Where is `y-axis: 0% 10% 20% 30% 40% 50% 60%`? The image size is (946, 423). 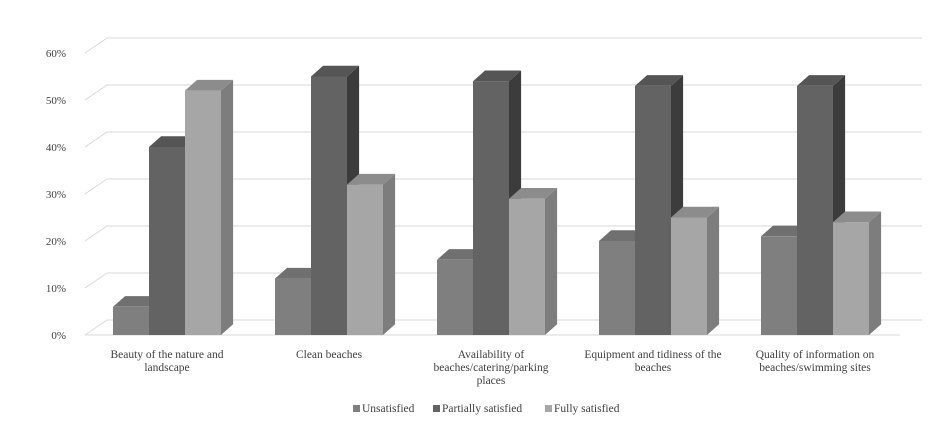 y-axis: 0% 10% 20% 30% 40% 50% 60% is located at coordinates (56, 195).